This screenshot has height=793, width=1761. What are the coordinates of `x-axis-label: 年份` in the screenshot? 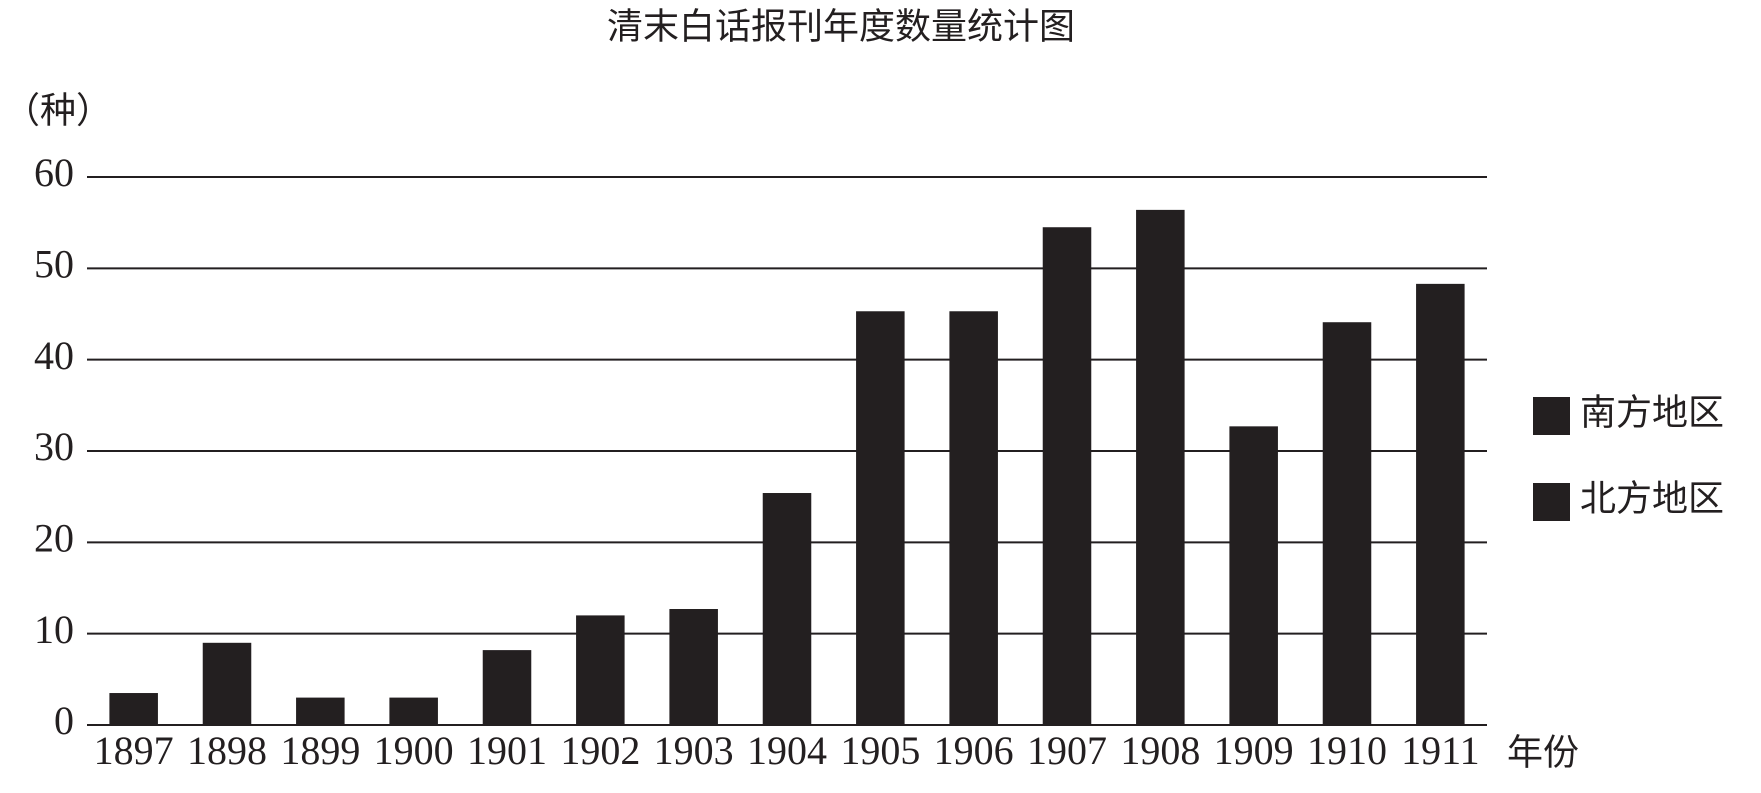 It's located at (1543, 752).